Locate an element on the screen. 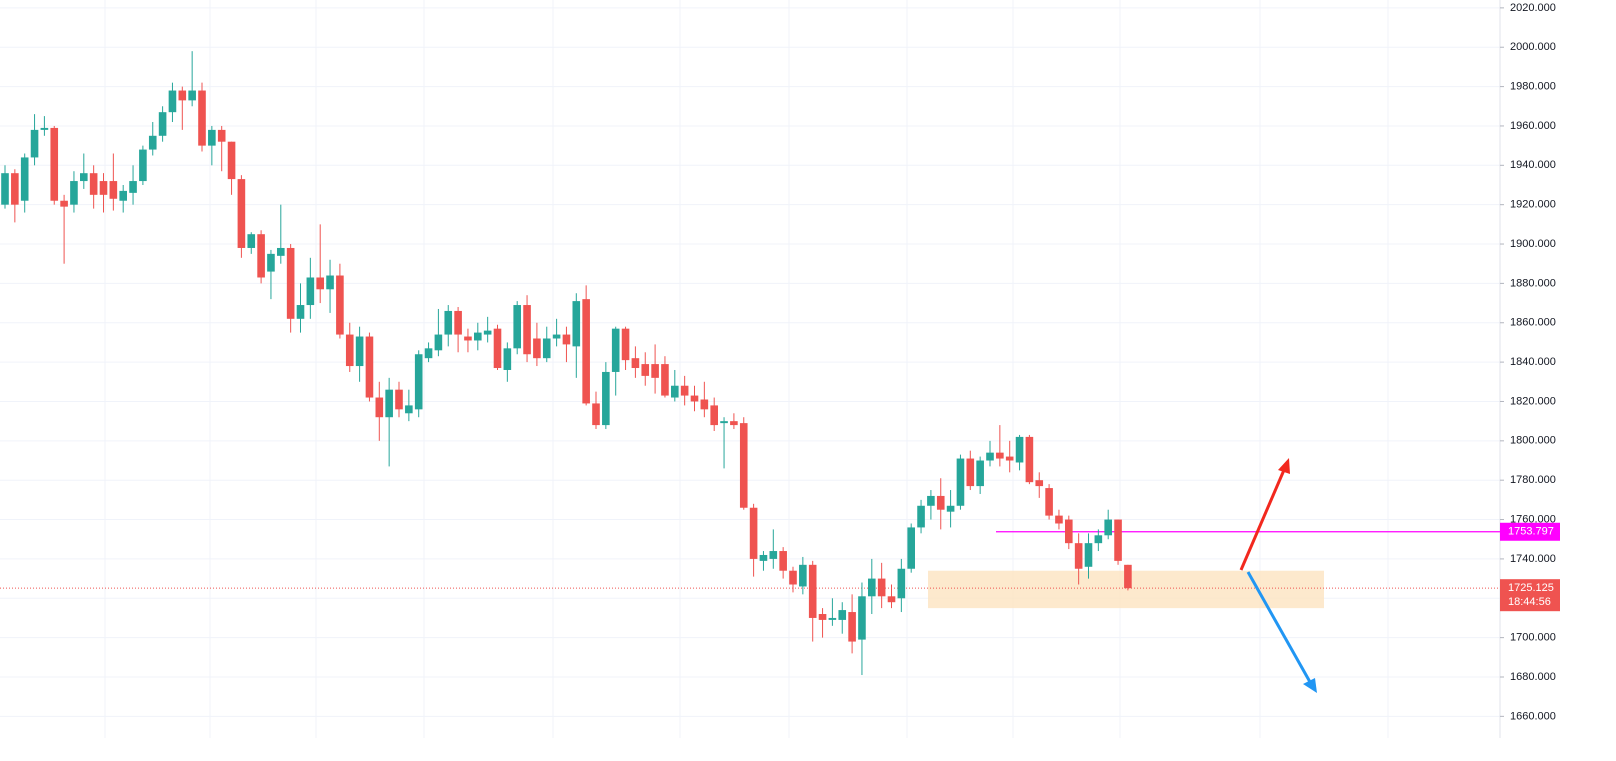  y-tick-label: 1660.000 is located at coordinates (1533, 716).